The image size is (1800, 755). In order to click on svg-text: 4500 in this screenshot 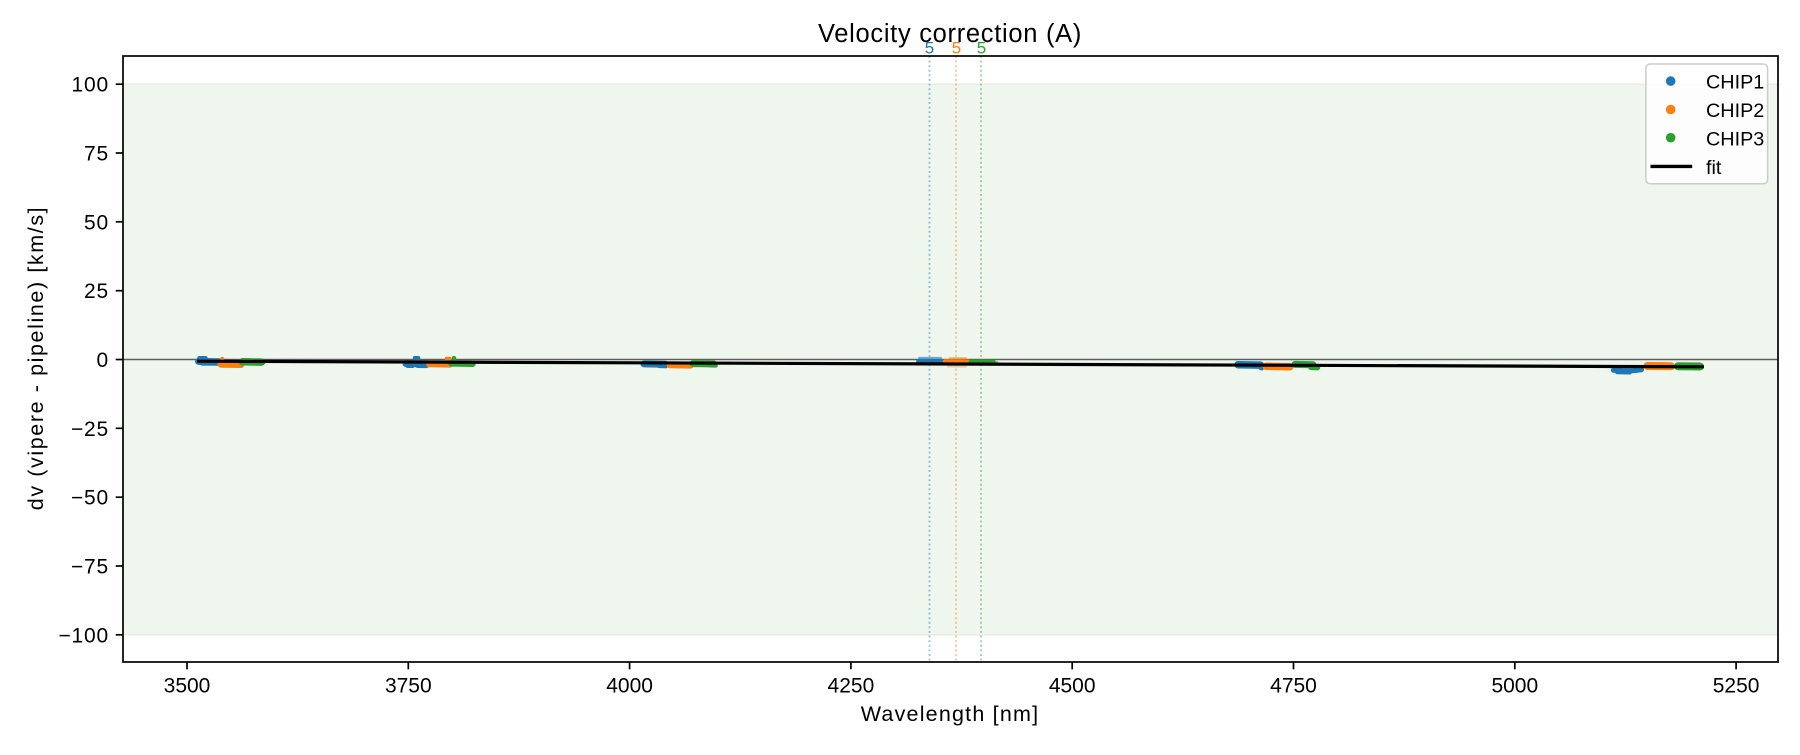, I will do `click(1072, 686)`.